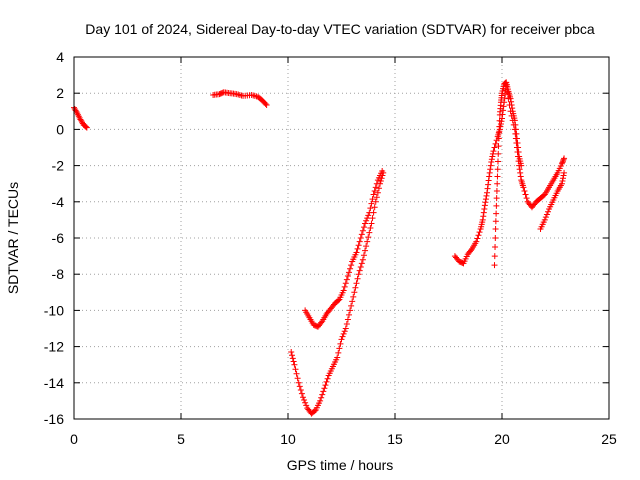  What do you see at coordinates (60, 129) in the screenshot?
I see `y-tick-label: 0` at bounding box center [60, 129].